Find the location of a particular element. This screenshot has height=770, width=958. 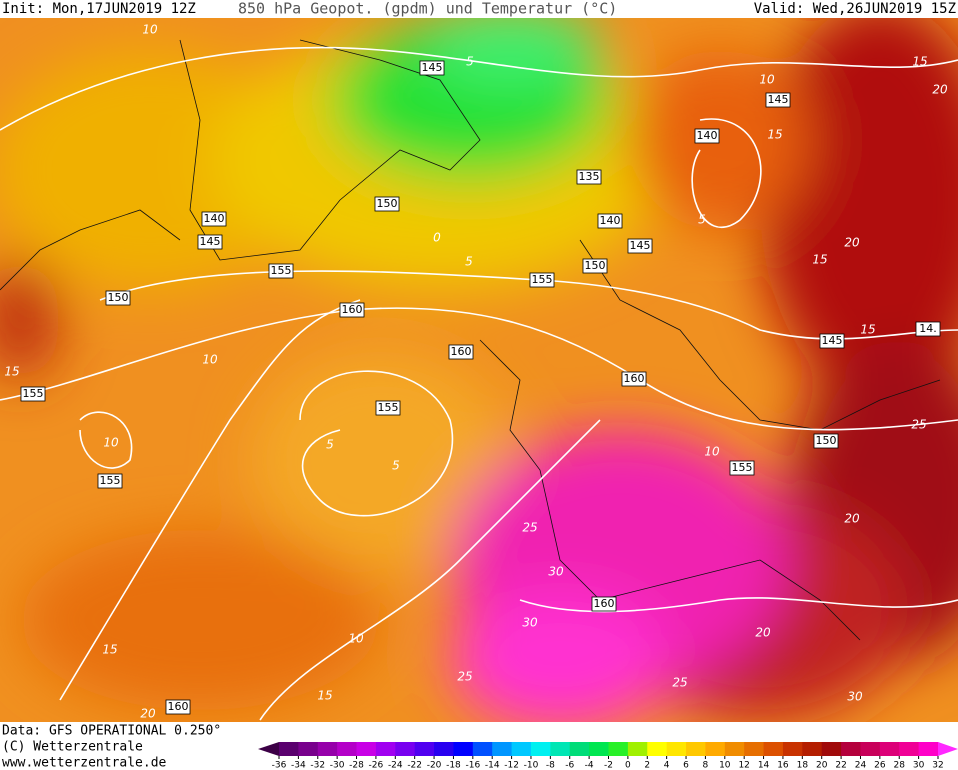

color-tick-label: -20 is located at coordinates (434, 765).